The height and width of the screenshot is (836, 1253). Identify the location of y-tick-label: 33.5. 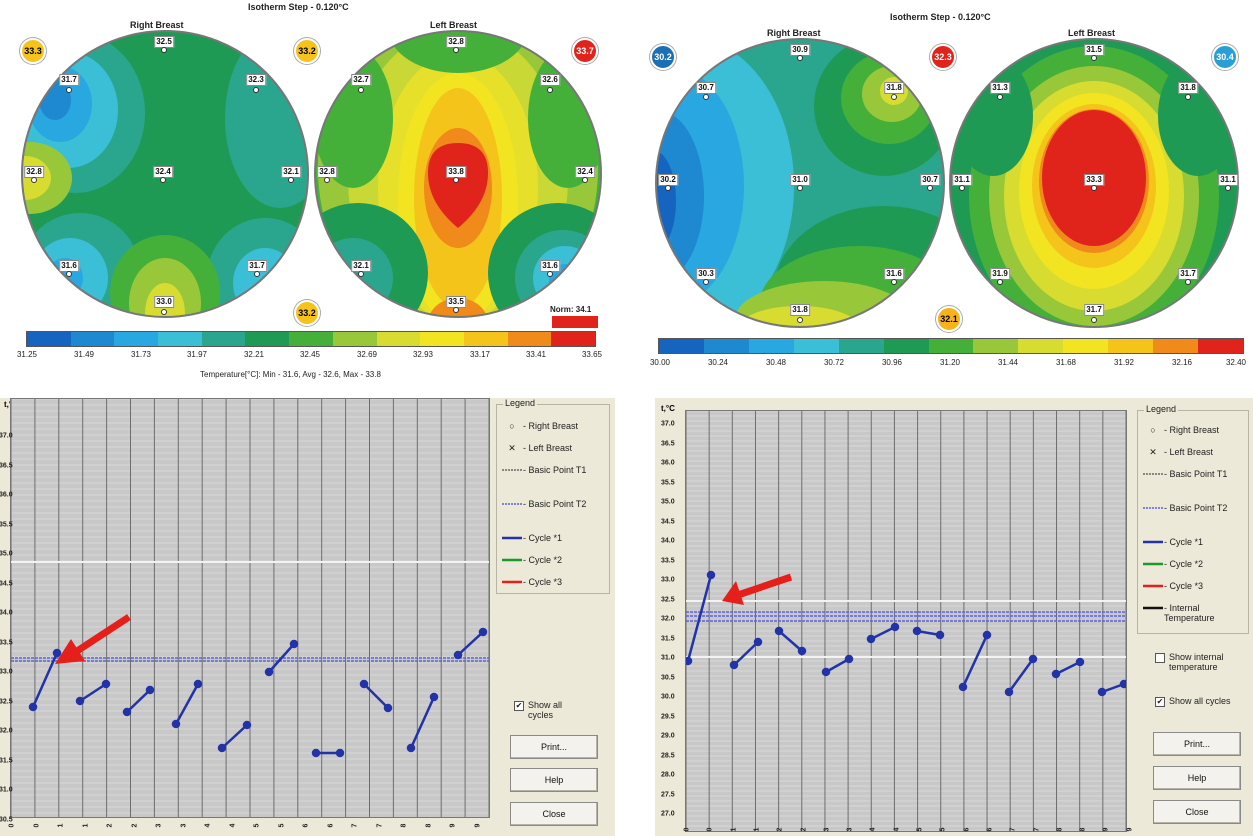
(6, 642).